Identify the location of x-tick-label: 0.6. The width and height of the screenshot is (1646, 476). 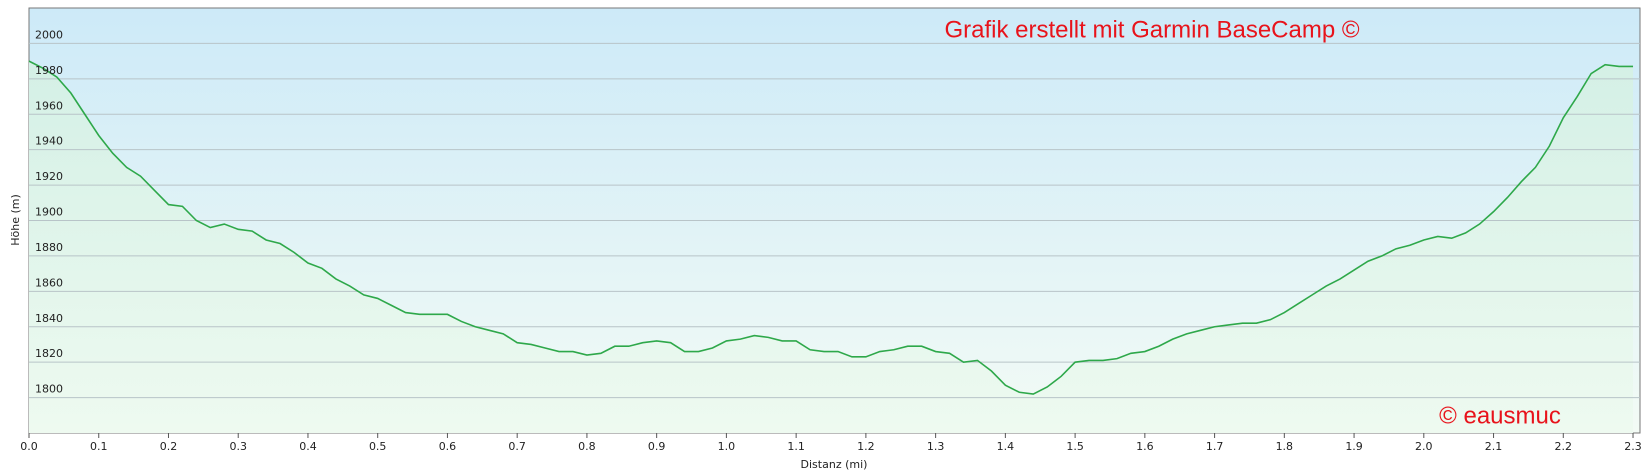
(448, 446).